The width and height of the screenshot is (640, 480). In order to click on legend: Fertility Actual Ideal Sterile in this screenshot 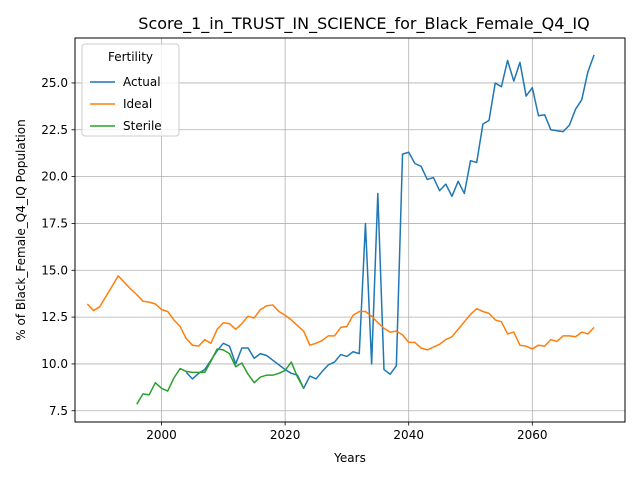, I will do `click(130, 90)`.